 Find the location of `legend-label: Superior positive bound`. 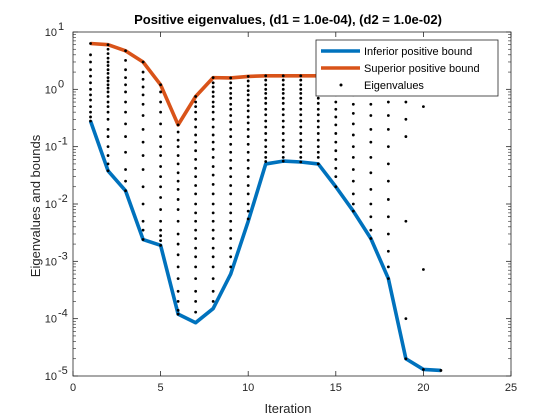

legend-label: Superior positive bound is located at coordinates (422, 69).